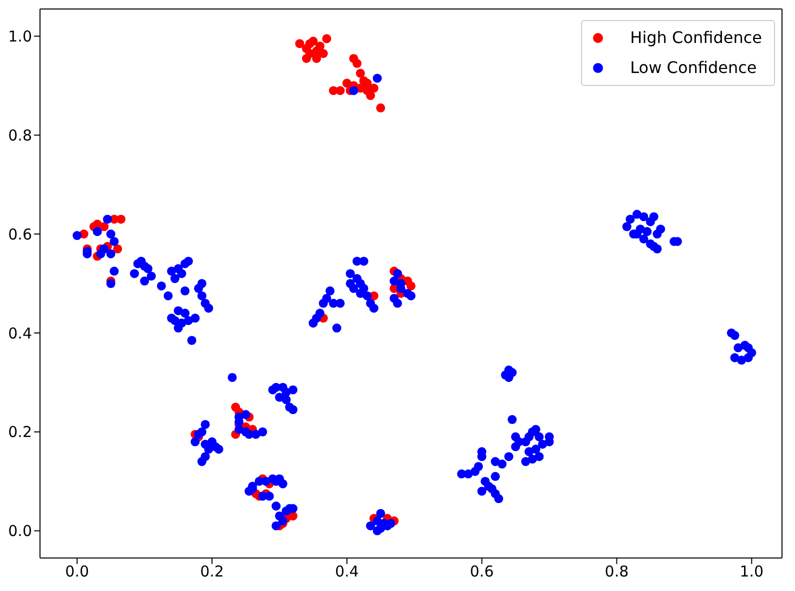 The height and width of the screenshot is (591, 795). I want to click on y-tick-label: 1.0, so click(20, 37).